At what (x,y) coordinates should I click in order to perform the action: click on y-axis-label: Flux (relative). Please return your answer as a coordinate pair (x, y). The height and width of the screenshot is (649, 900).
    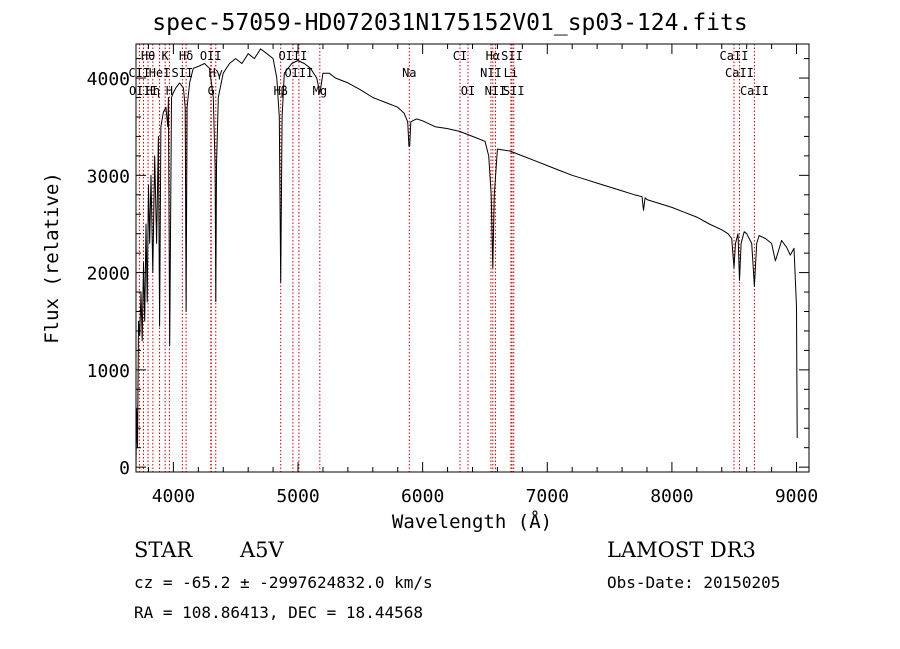
    Looking at the image, I should click on (52, 258).